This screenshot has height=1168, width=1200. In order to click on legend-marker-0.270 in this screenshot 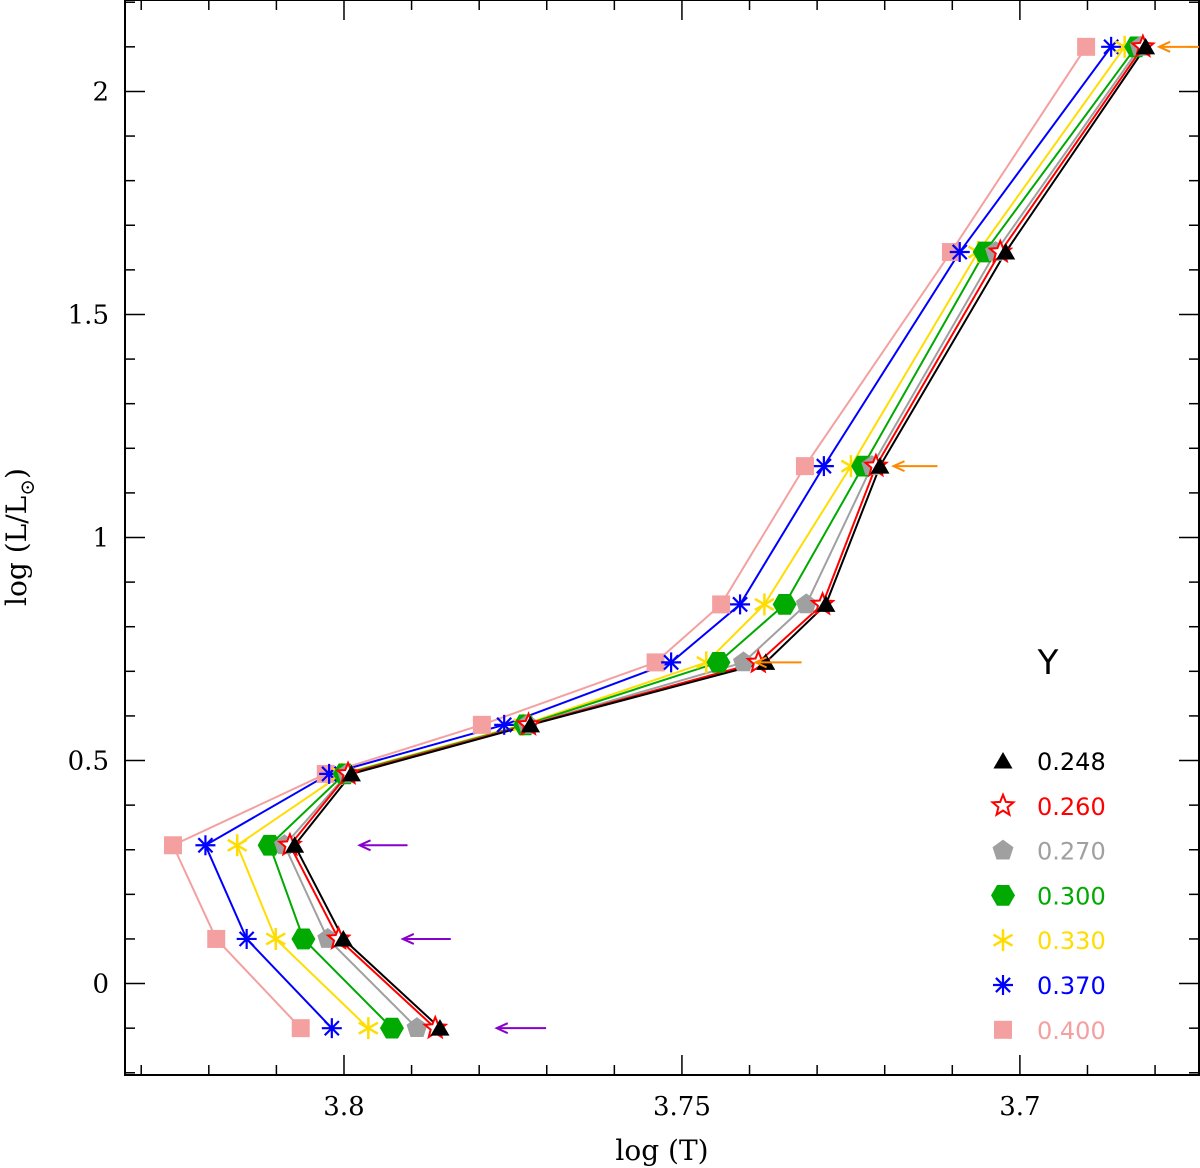, I will do `click(1003, 849)`.